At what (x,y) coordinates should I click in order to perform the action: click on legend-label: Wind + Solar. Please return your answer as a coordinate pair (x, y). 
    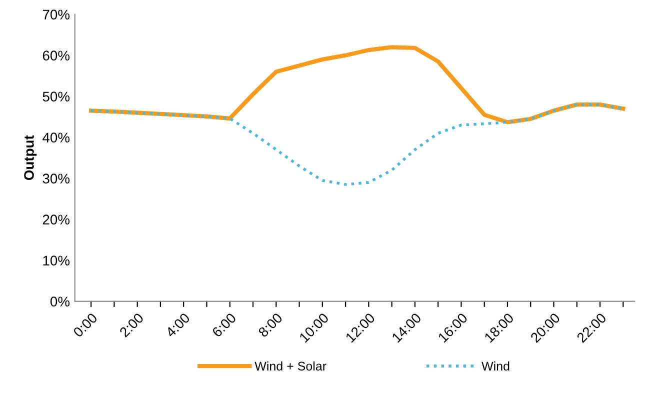
    Looking at the image, I should click on (290, 366).